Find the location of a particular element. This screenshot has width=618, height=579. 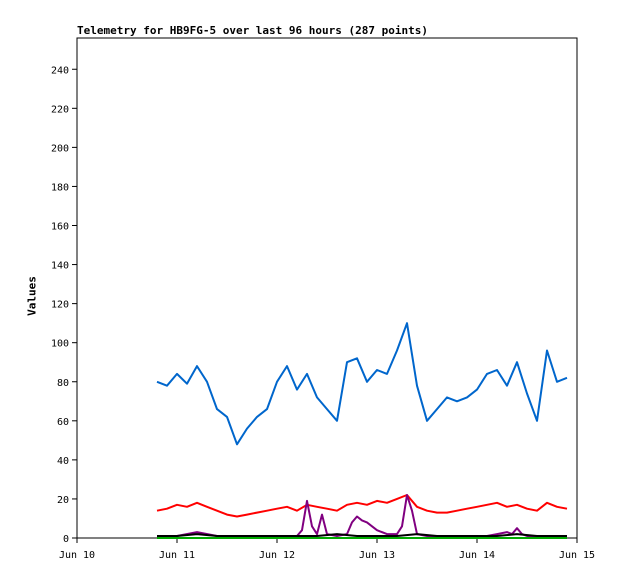

y-tick-label: 220 is located at coordinates (60, 109).